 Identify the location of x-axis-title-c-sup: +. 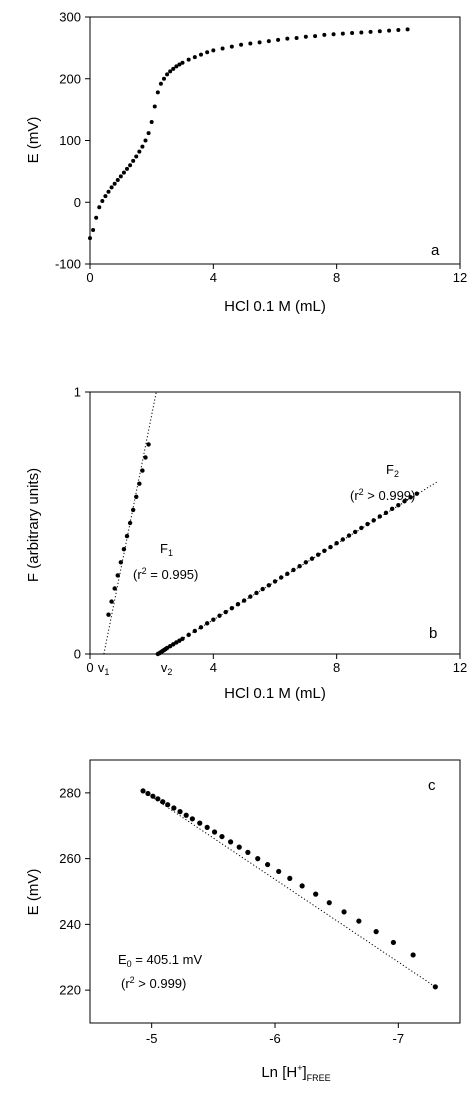
(299, 1068).